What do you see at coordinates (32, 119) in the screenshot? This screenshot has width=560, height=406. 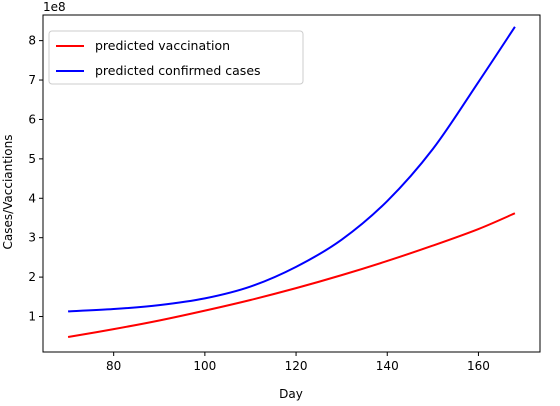 I see `y-tick-label: 6` at bounding box center [32, 119].